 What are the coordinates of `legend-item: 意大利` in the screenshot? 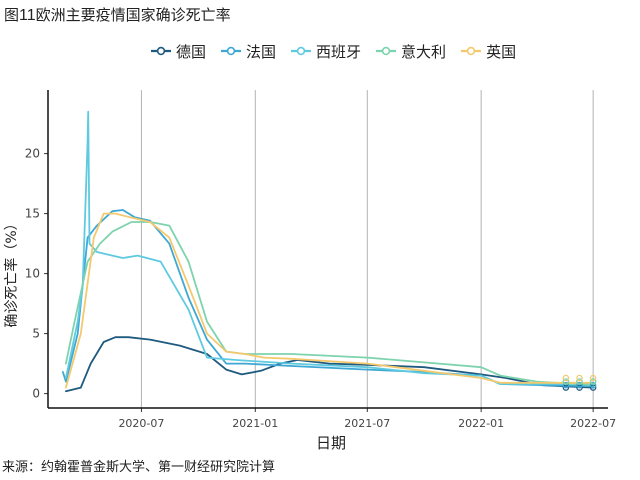 It's located at (410, 51).